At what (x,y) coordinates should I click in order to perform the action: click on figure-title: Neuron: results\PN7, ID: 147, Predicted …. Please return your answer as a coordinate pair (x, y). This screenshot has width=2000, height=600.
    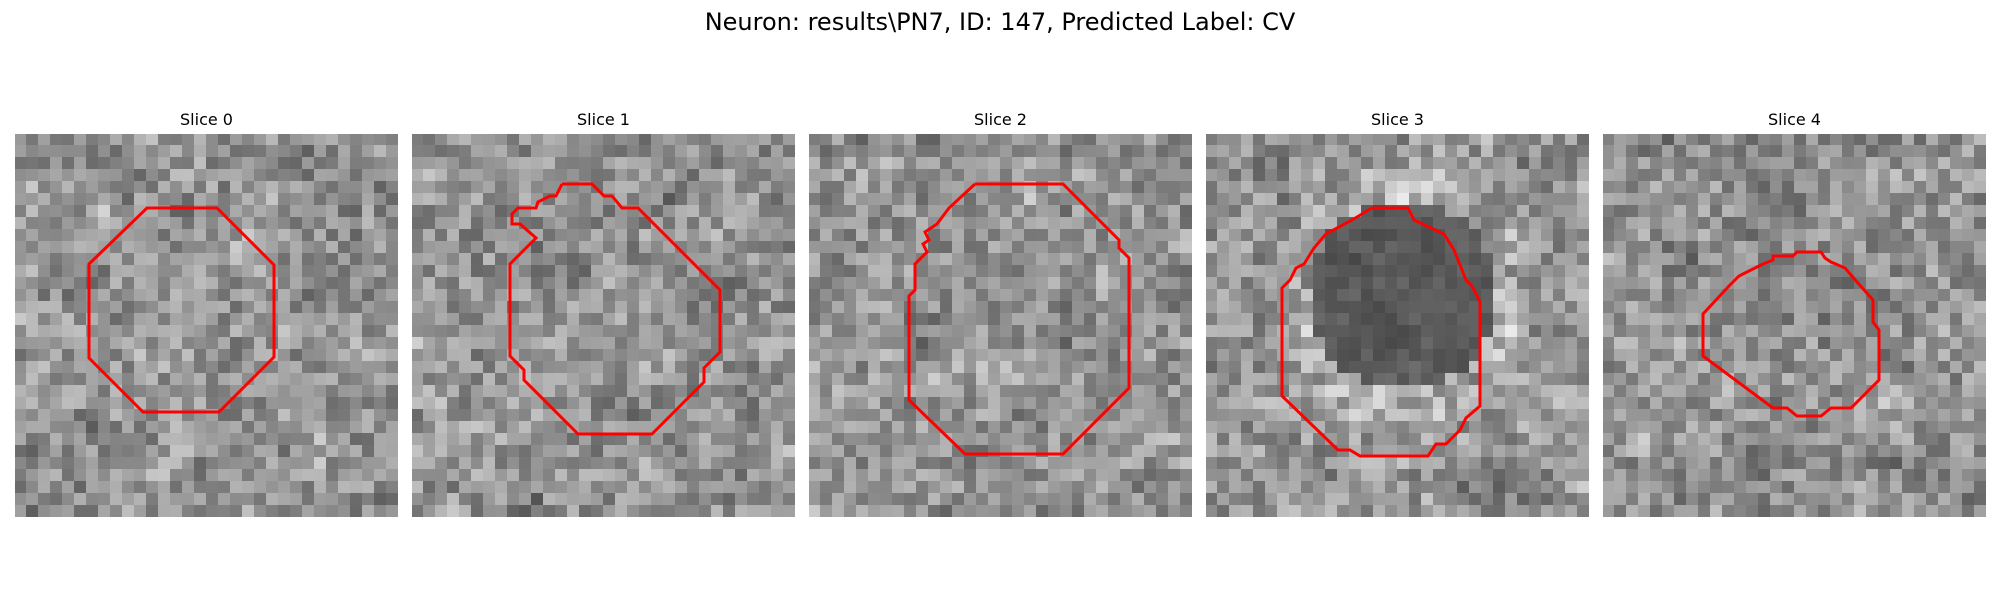
    Looking at the image, I should click on (1000, 22).